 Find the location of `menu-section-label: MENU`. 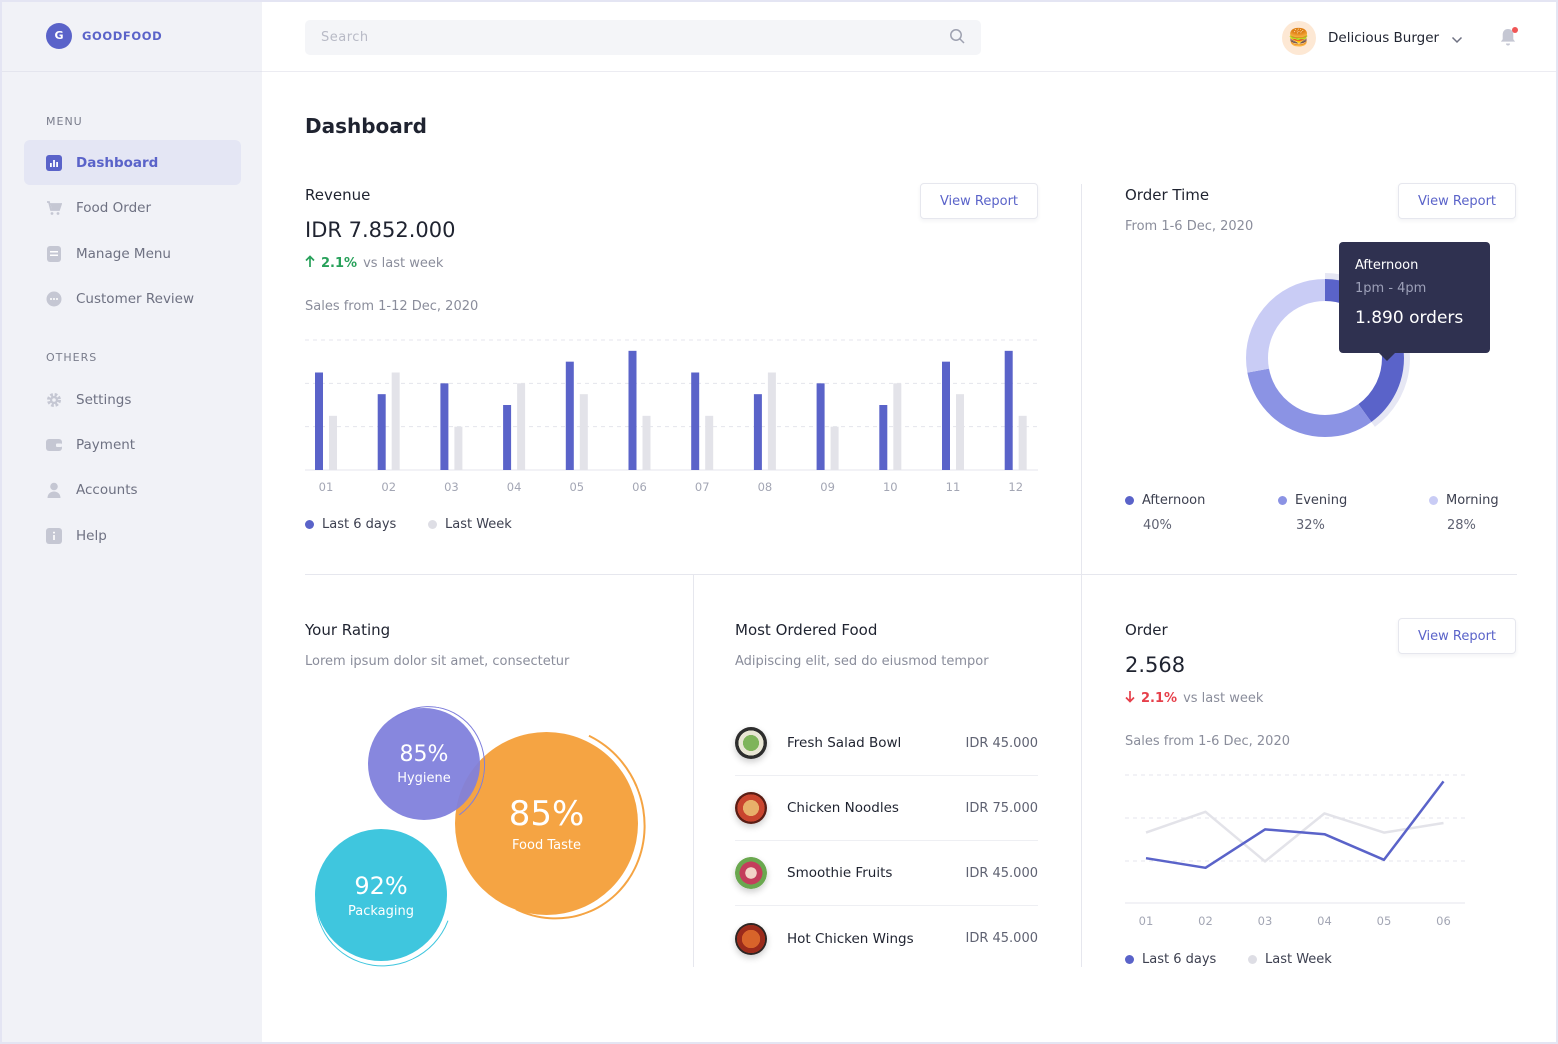

menu-section-label: MENU is located at coordinates (64, 121).